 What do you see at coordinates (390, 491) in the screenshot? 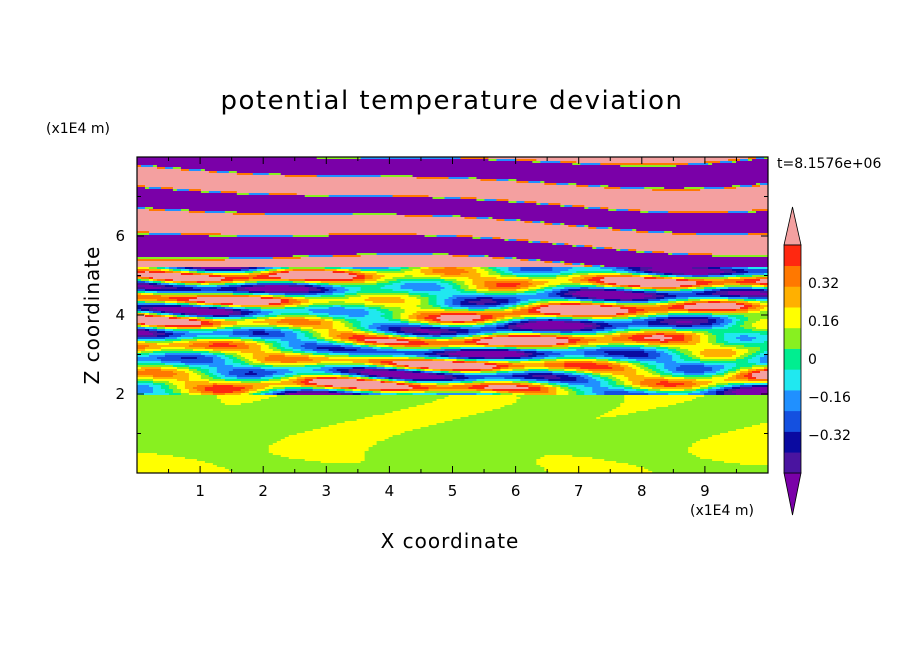
I see `x-tick-label: 4` at bounding box center [390, 491].